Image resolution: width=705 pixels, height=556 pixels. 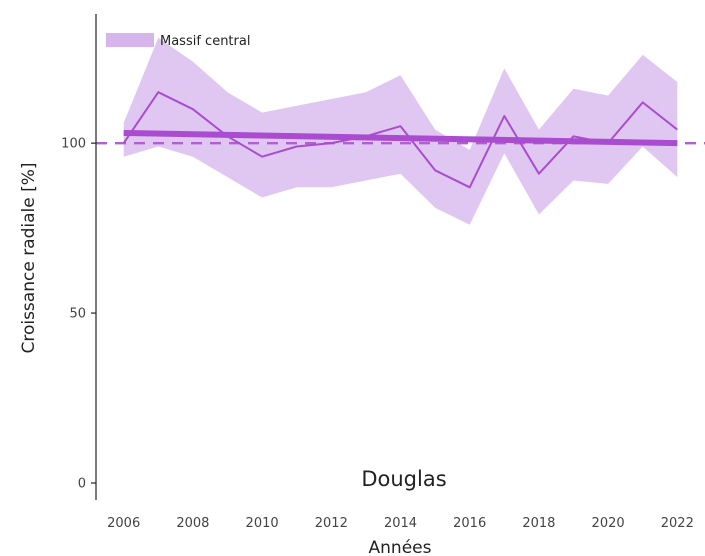 What do you see at coordinates (538, 523) in the screenshot?
I see `x-tick-label-2018: 2018` at bounding box center [538, 523].